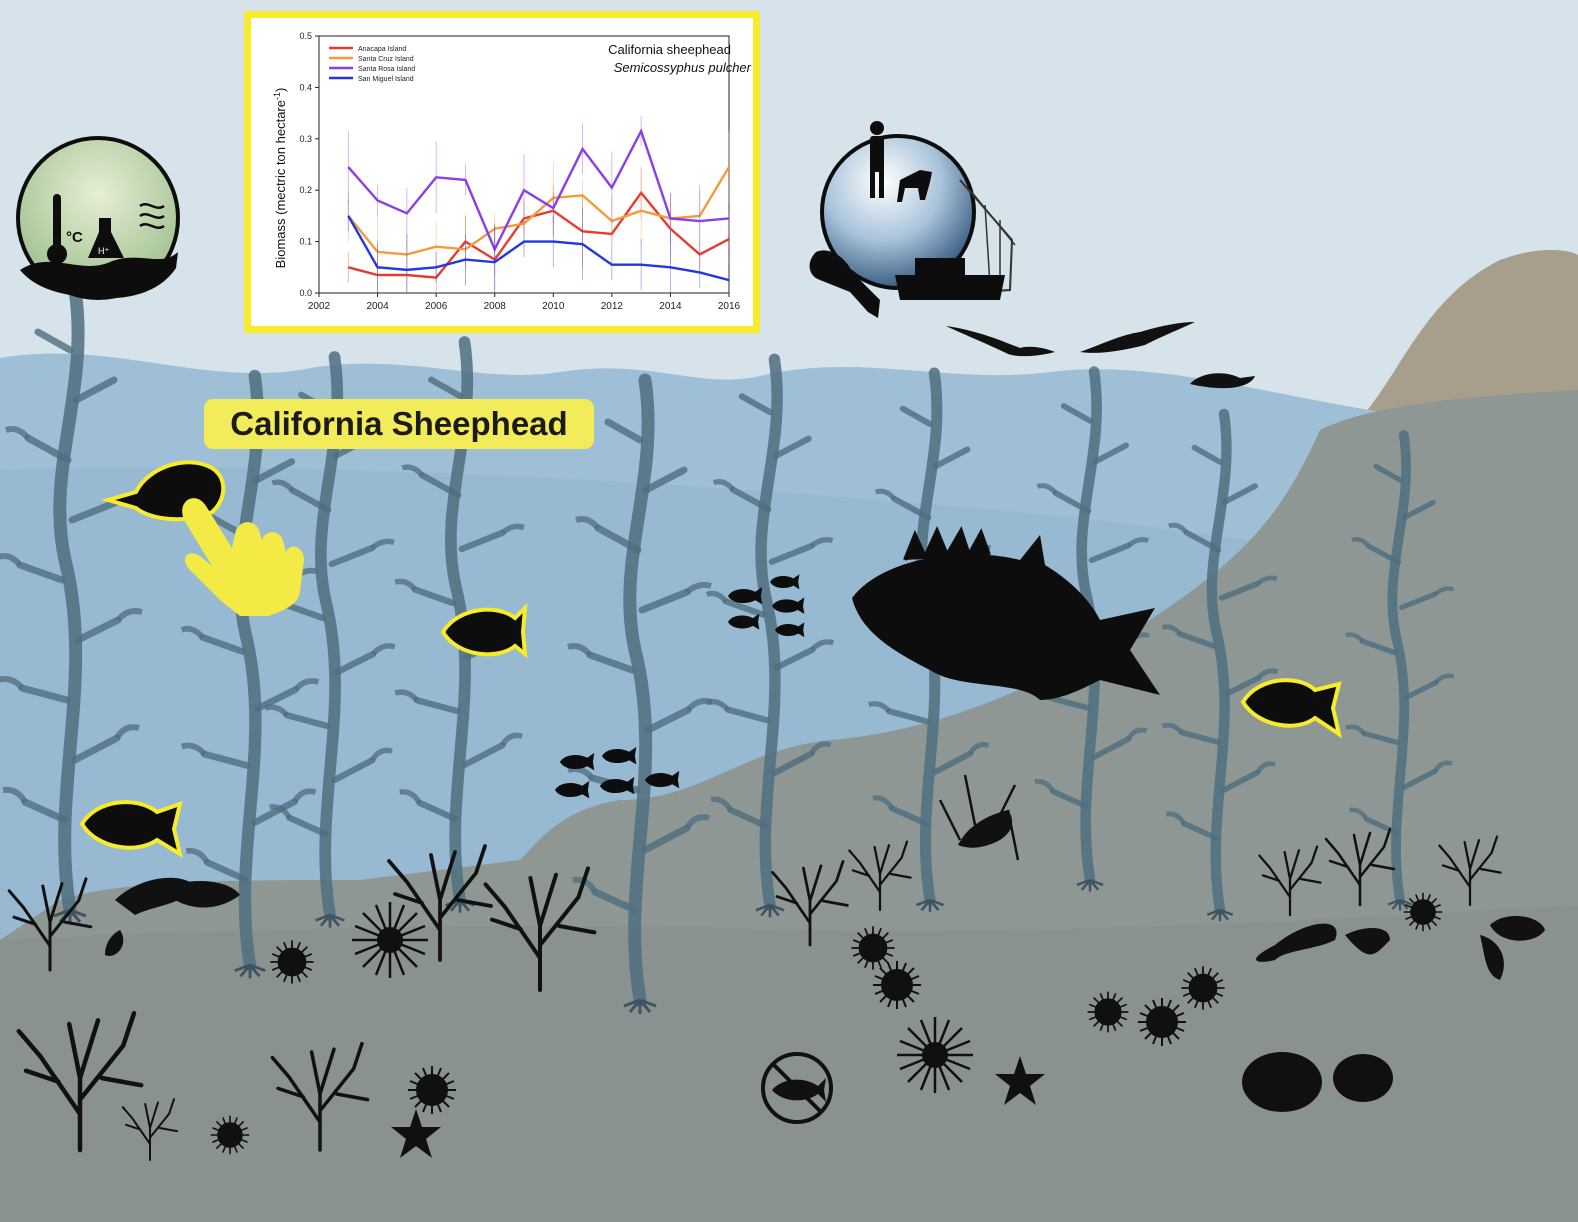  Describe the element at coordinates (612, 306) in the screenshot. I see `chart-x-tick-label: 2012` at that location.